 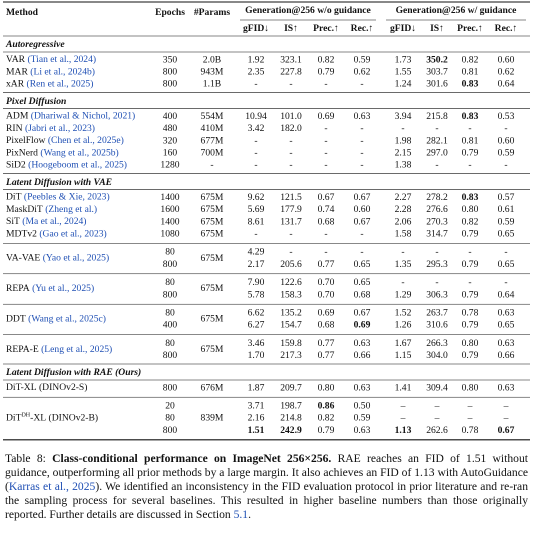 I want to click on metric-value: 7.90, so click(x=256, y=282).